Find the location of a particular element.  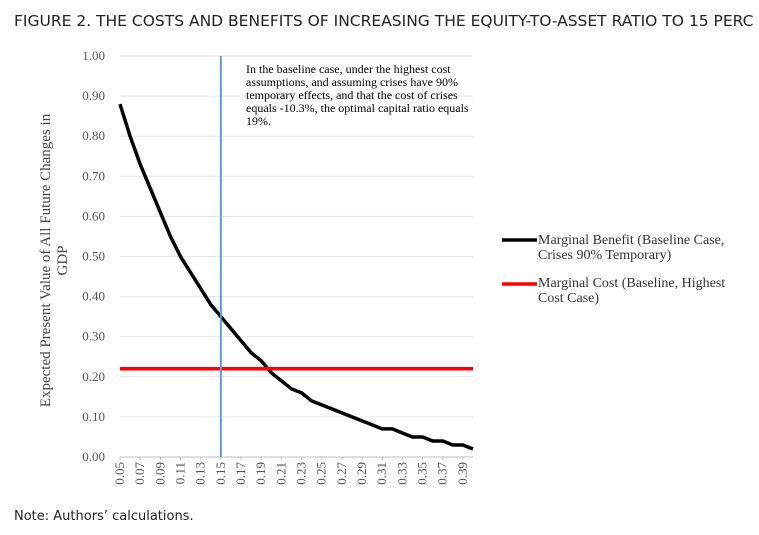

y-tick-label: 0.20 is located at coordinates (93, 376).